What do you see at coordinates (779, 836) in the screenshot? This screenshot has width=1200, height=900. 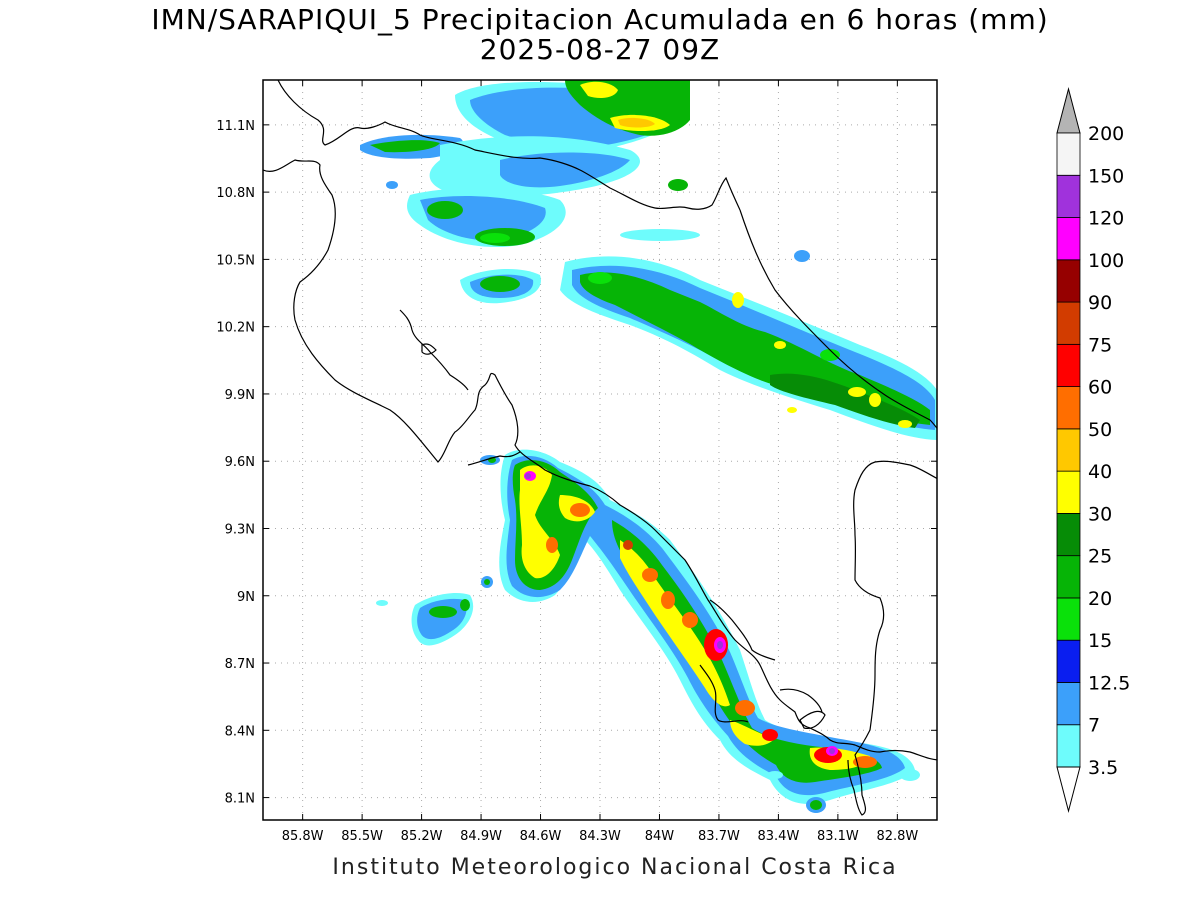 I see `lon-tick-label: 83.4W` at bounding box center [779, 836].